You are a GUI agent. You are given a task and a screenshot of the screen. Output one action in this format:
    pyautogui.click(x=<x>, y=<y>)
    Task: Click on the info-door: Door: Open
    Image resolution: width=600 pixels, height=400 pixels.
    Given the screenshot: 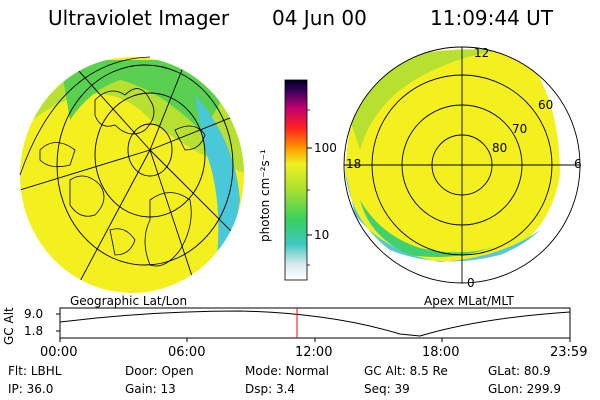 What is the action you would take?
    pyautogui.click(x=159, y=371)
    